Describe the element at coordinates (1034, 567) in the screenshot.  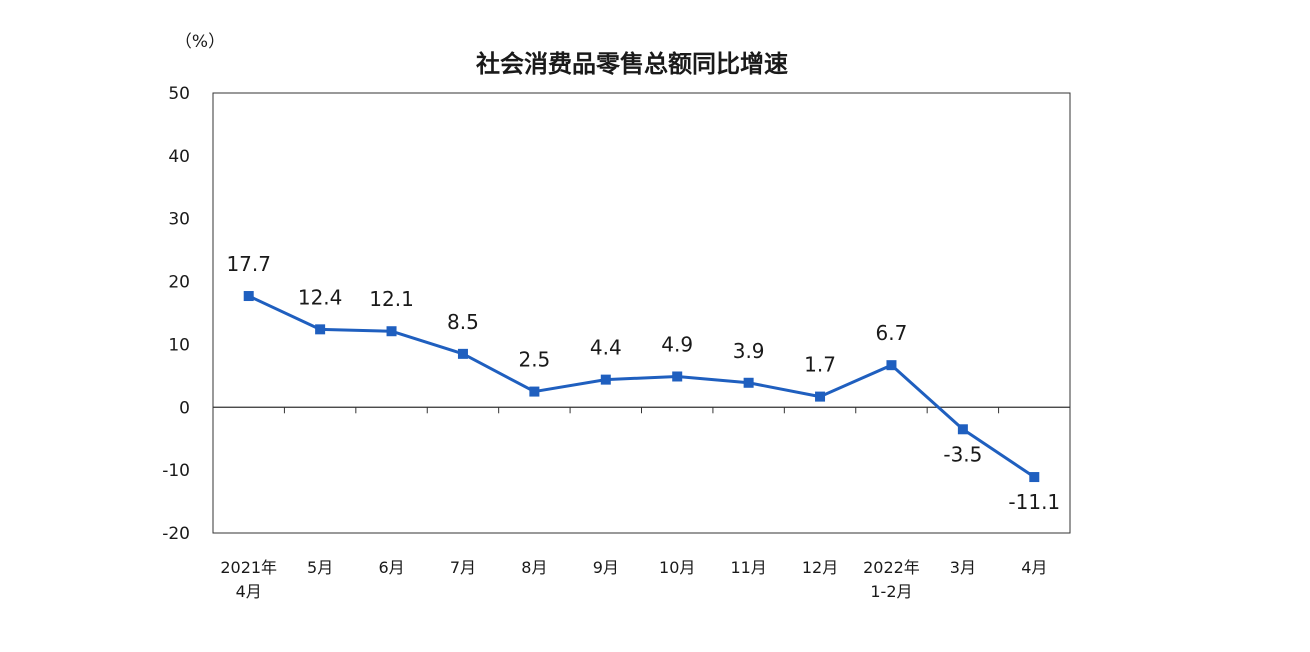
I see `x-tick-label: 4月` at that location.